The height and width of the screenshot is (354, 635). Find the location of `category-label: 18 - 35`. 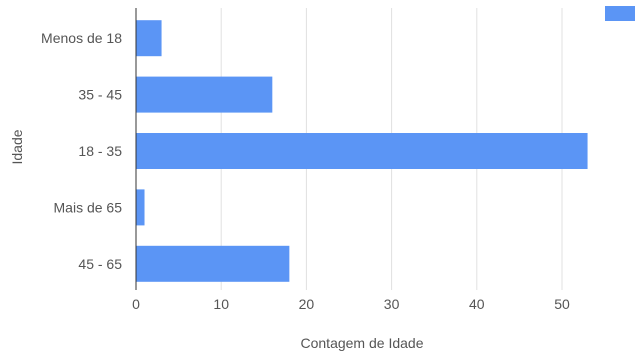

category-label: 18 - 35 is located at coordinates (100, 151).